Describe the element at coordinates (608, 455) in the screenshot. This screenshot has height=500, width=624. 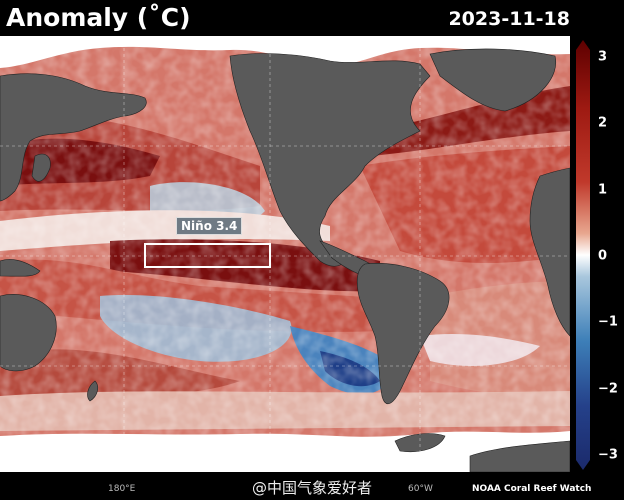
I see `colorbar-tick-label: −3` at that location.